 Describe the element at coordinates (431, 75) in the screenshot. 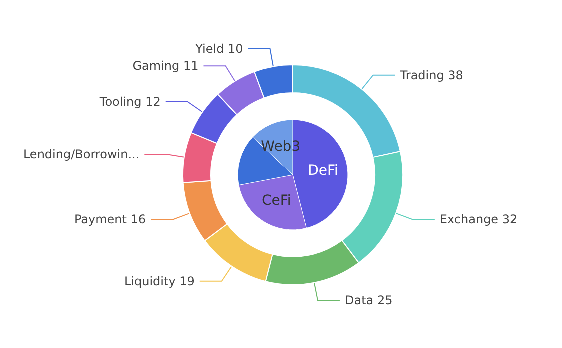

I see `slice-label: Trading 38` at that location.